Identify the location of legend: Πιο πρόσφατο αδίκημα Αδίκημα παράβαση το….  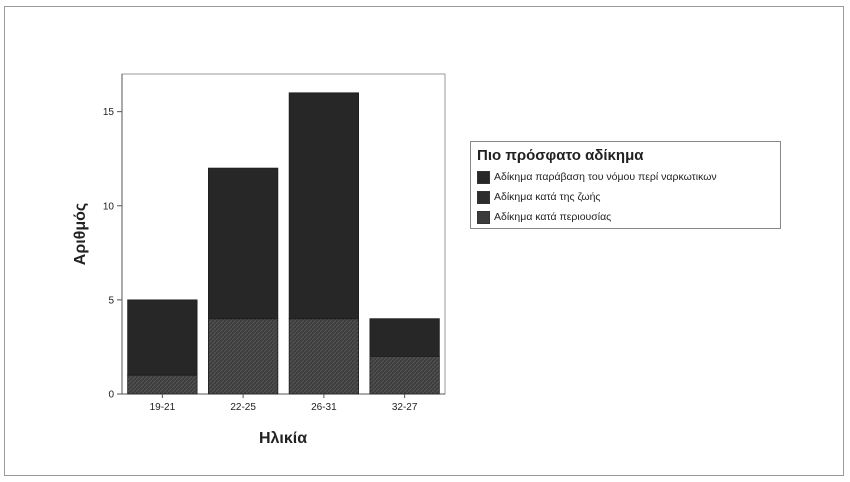
(625, 185).